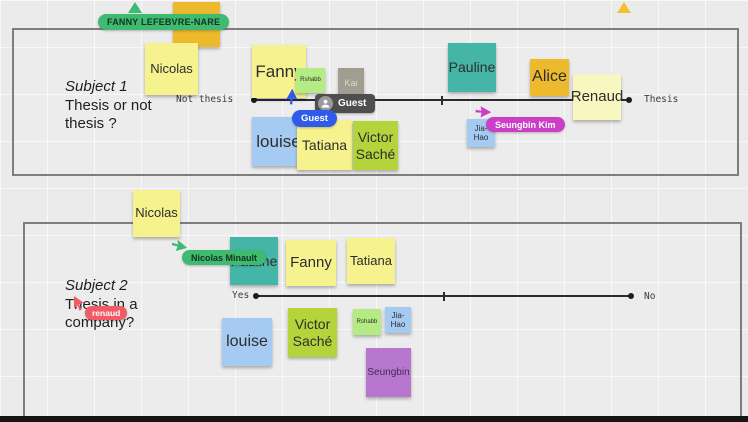 The width and height of the screenshot is (748, 422). Describe the element at coordinates (241, 295) in the screenshot. I see `axis-2-left-label: Yes` at that location.